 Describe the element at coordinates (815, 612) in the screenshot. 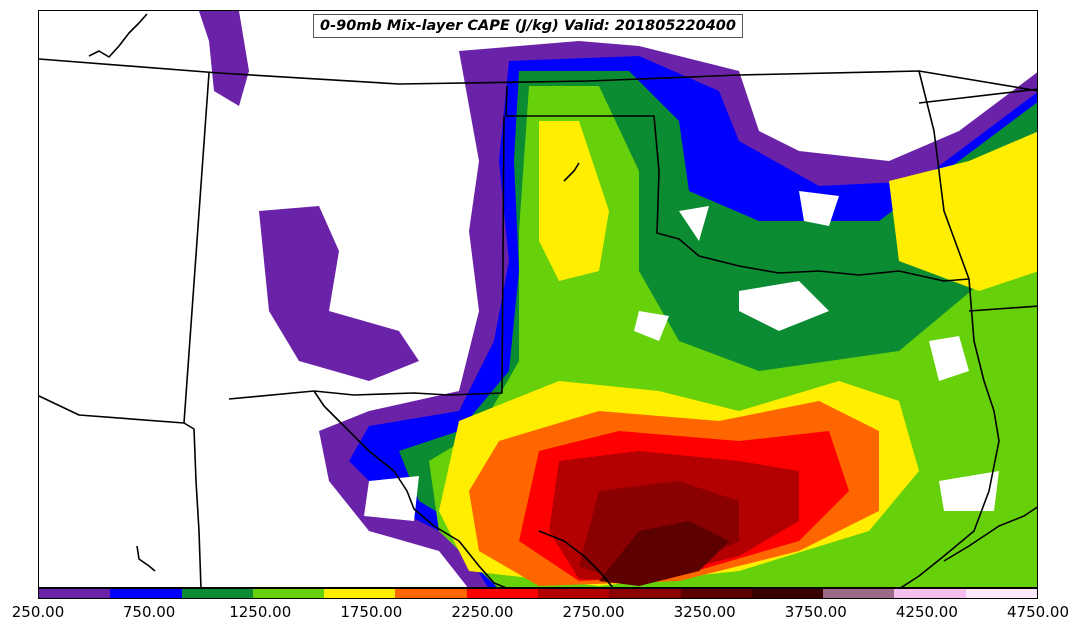

I see `colorbar-tick-label: 3750.00` at that location.